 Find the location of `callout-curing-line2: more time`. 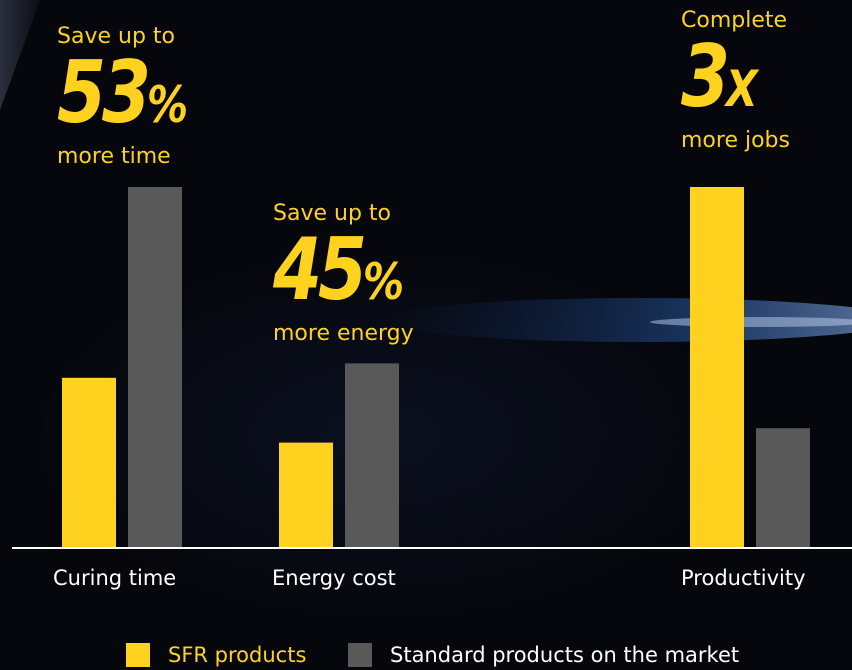

callout-curing-line2: more time is located at coordinates (114, 156).